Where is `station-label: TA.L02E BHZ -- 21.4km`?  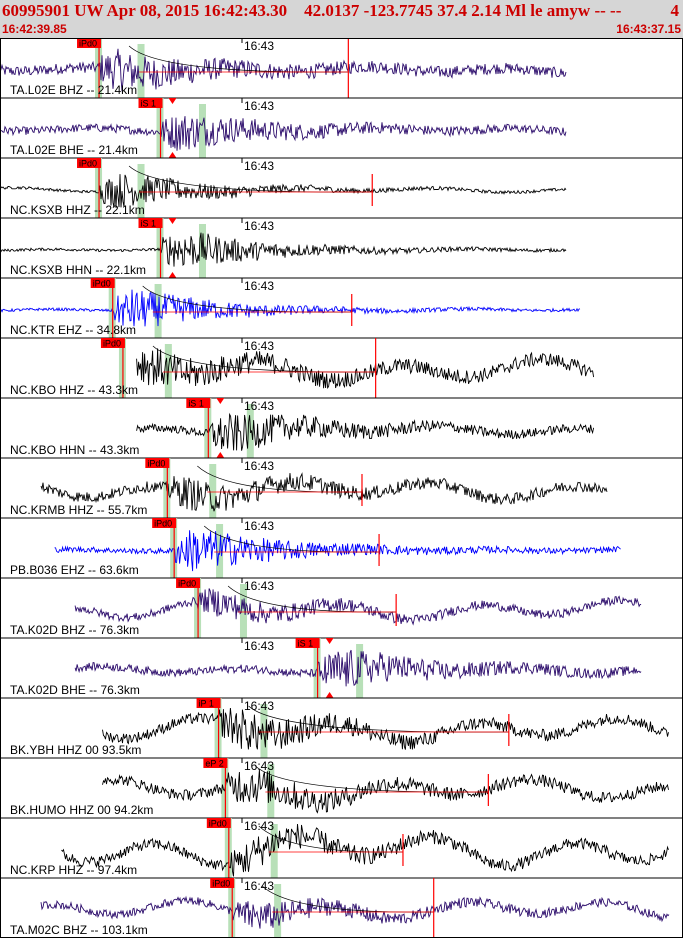
station-label: TA.L02E BHZ -- 21.4km is located at coordinates (73, 90).